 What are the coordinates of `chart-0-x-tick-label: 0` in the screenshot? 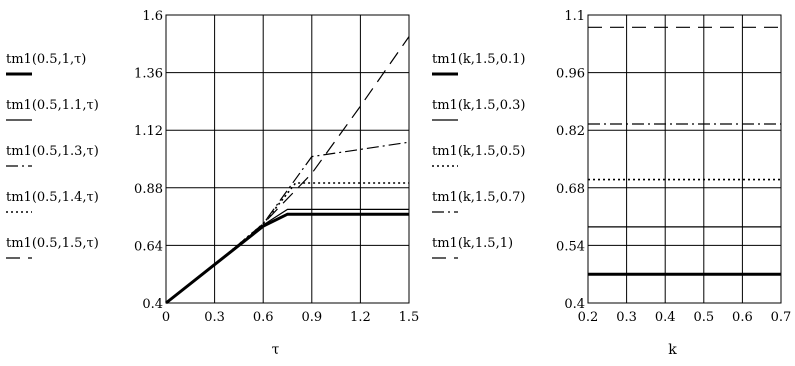 It's located at (166, 317).